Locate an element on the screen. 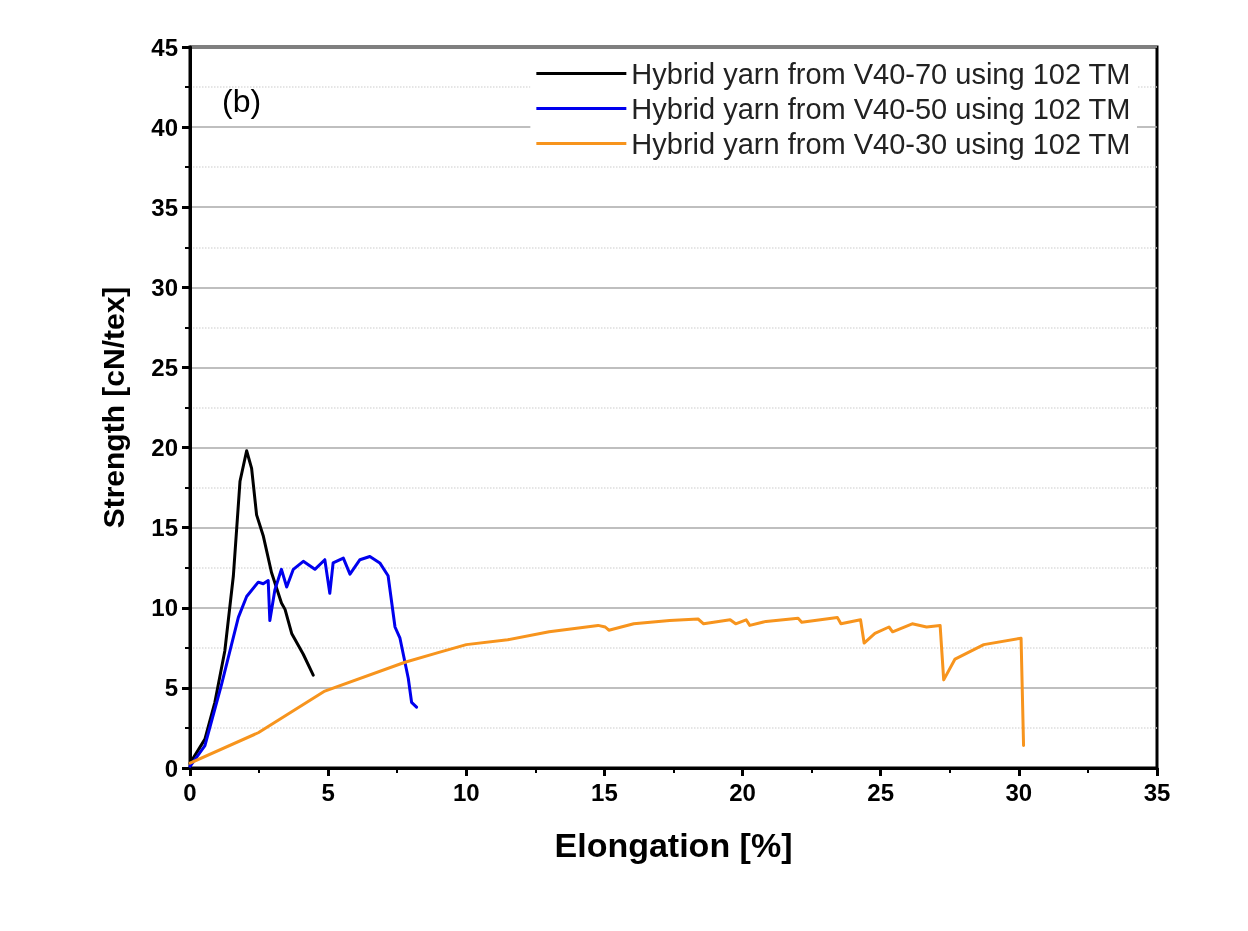 The height and width of the screenshot is (931, 1248). x-tick-label: 25 is located at coordinates (881, 792).